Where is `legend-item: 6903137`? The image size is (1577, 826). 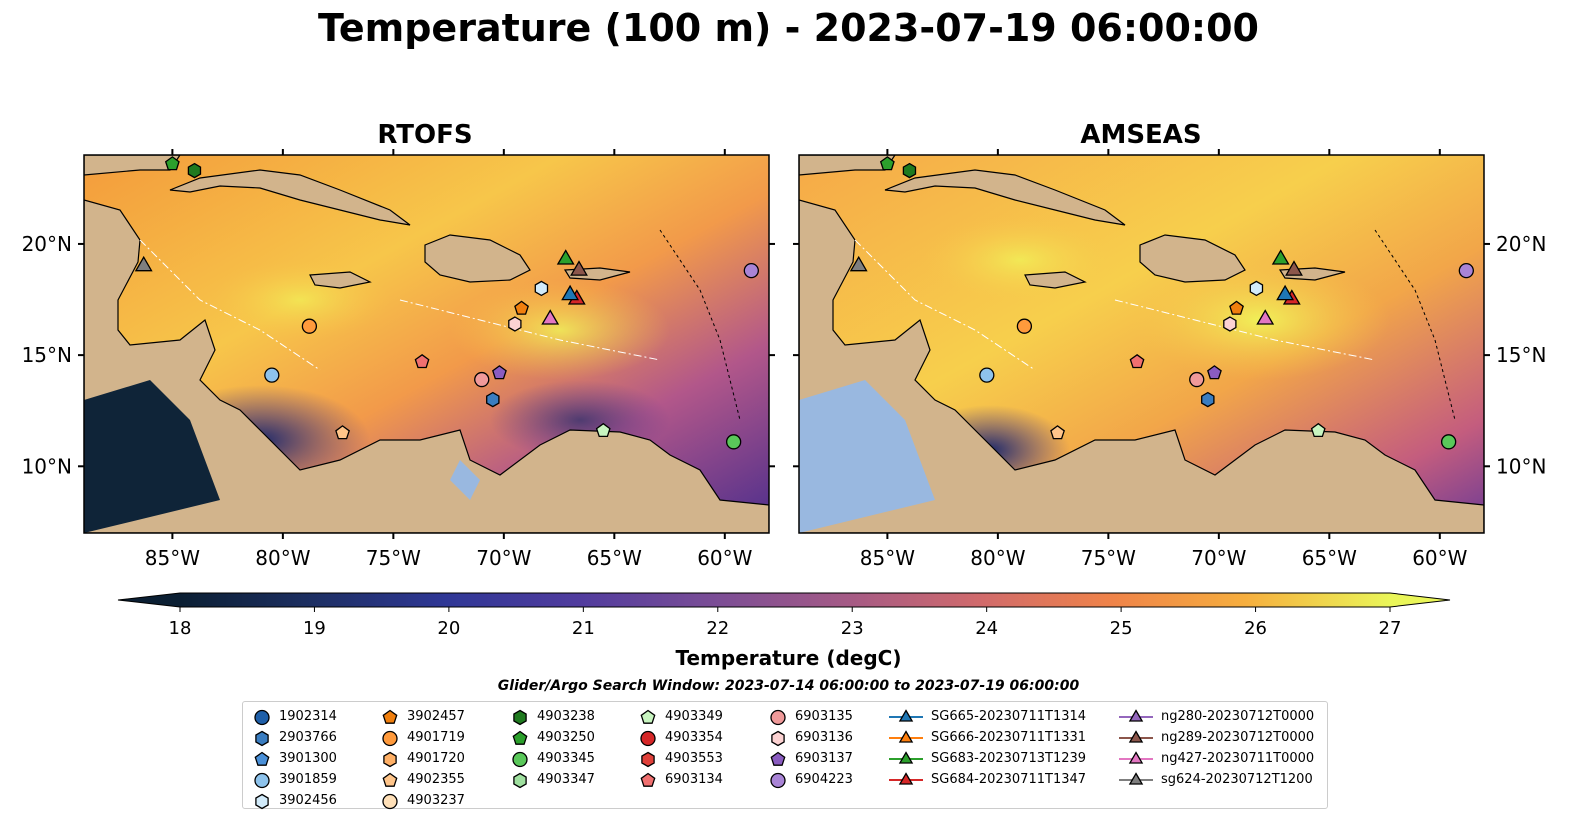 legend-item: 6903137 is located at coordinates (811, 758).